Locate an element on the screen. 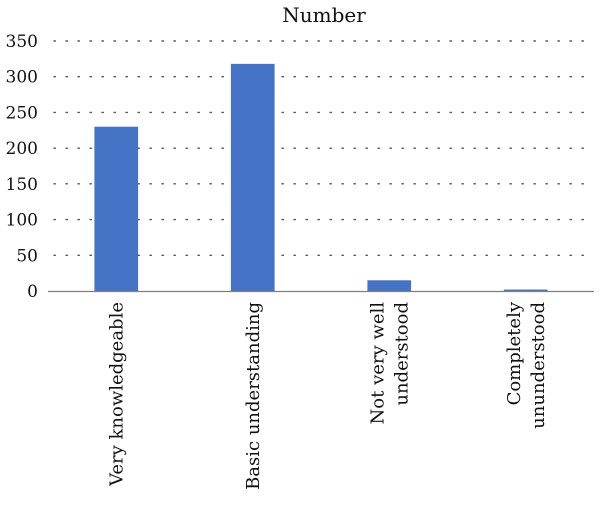 This screenshot has width=600, height=512. x-category-label: Not very well understood is located at coordinates (389, 363).